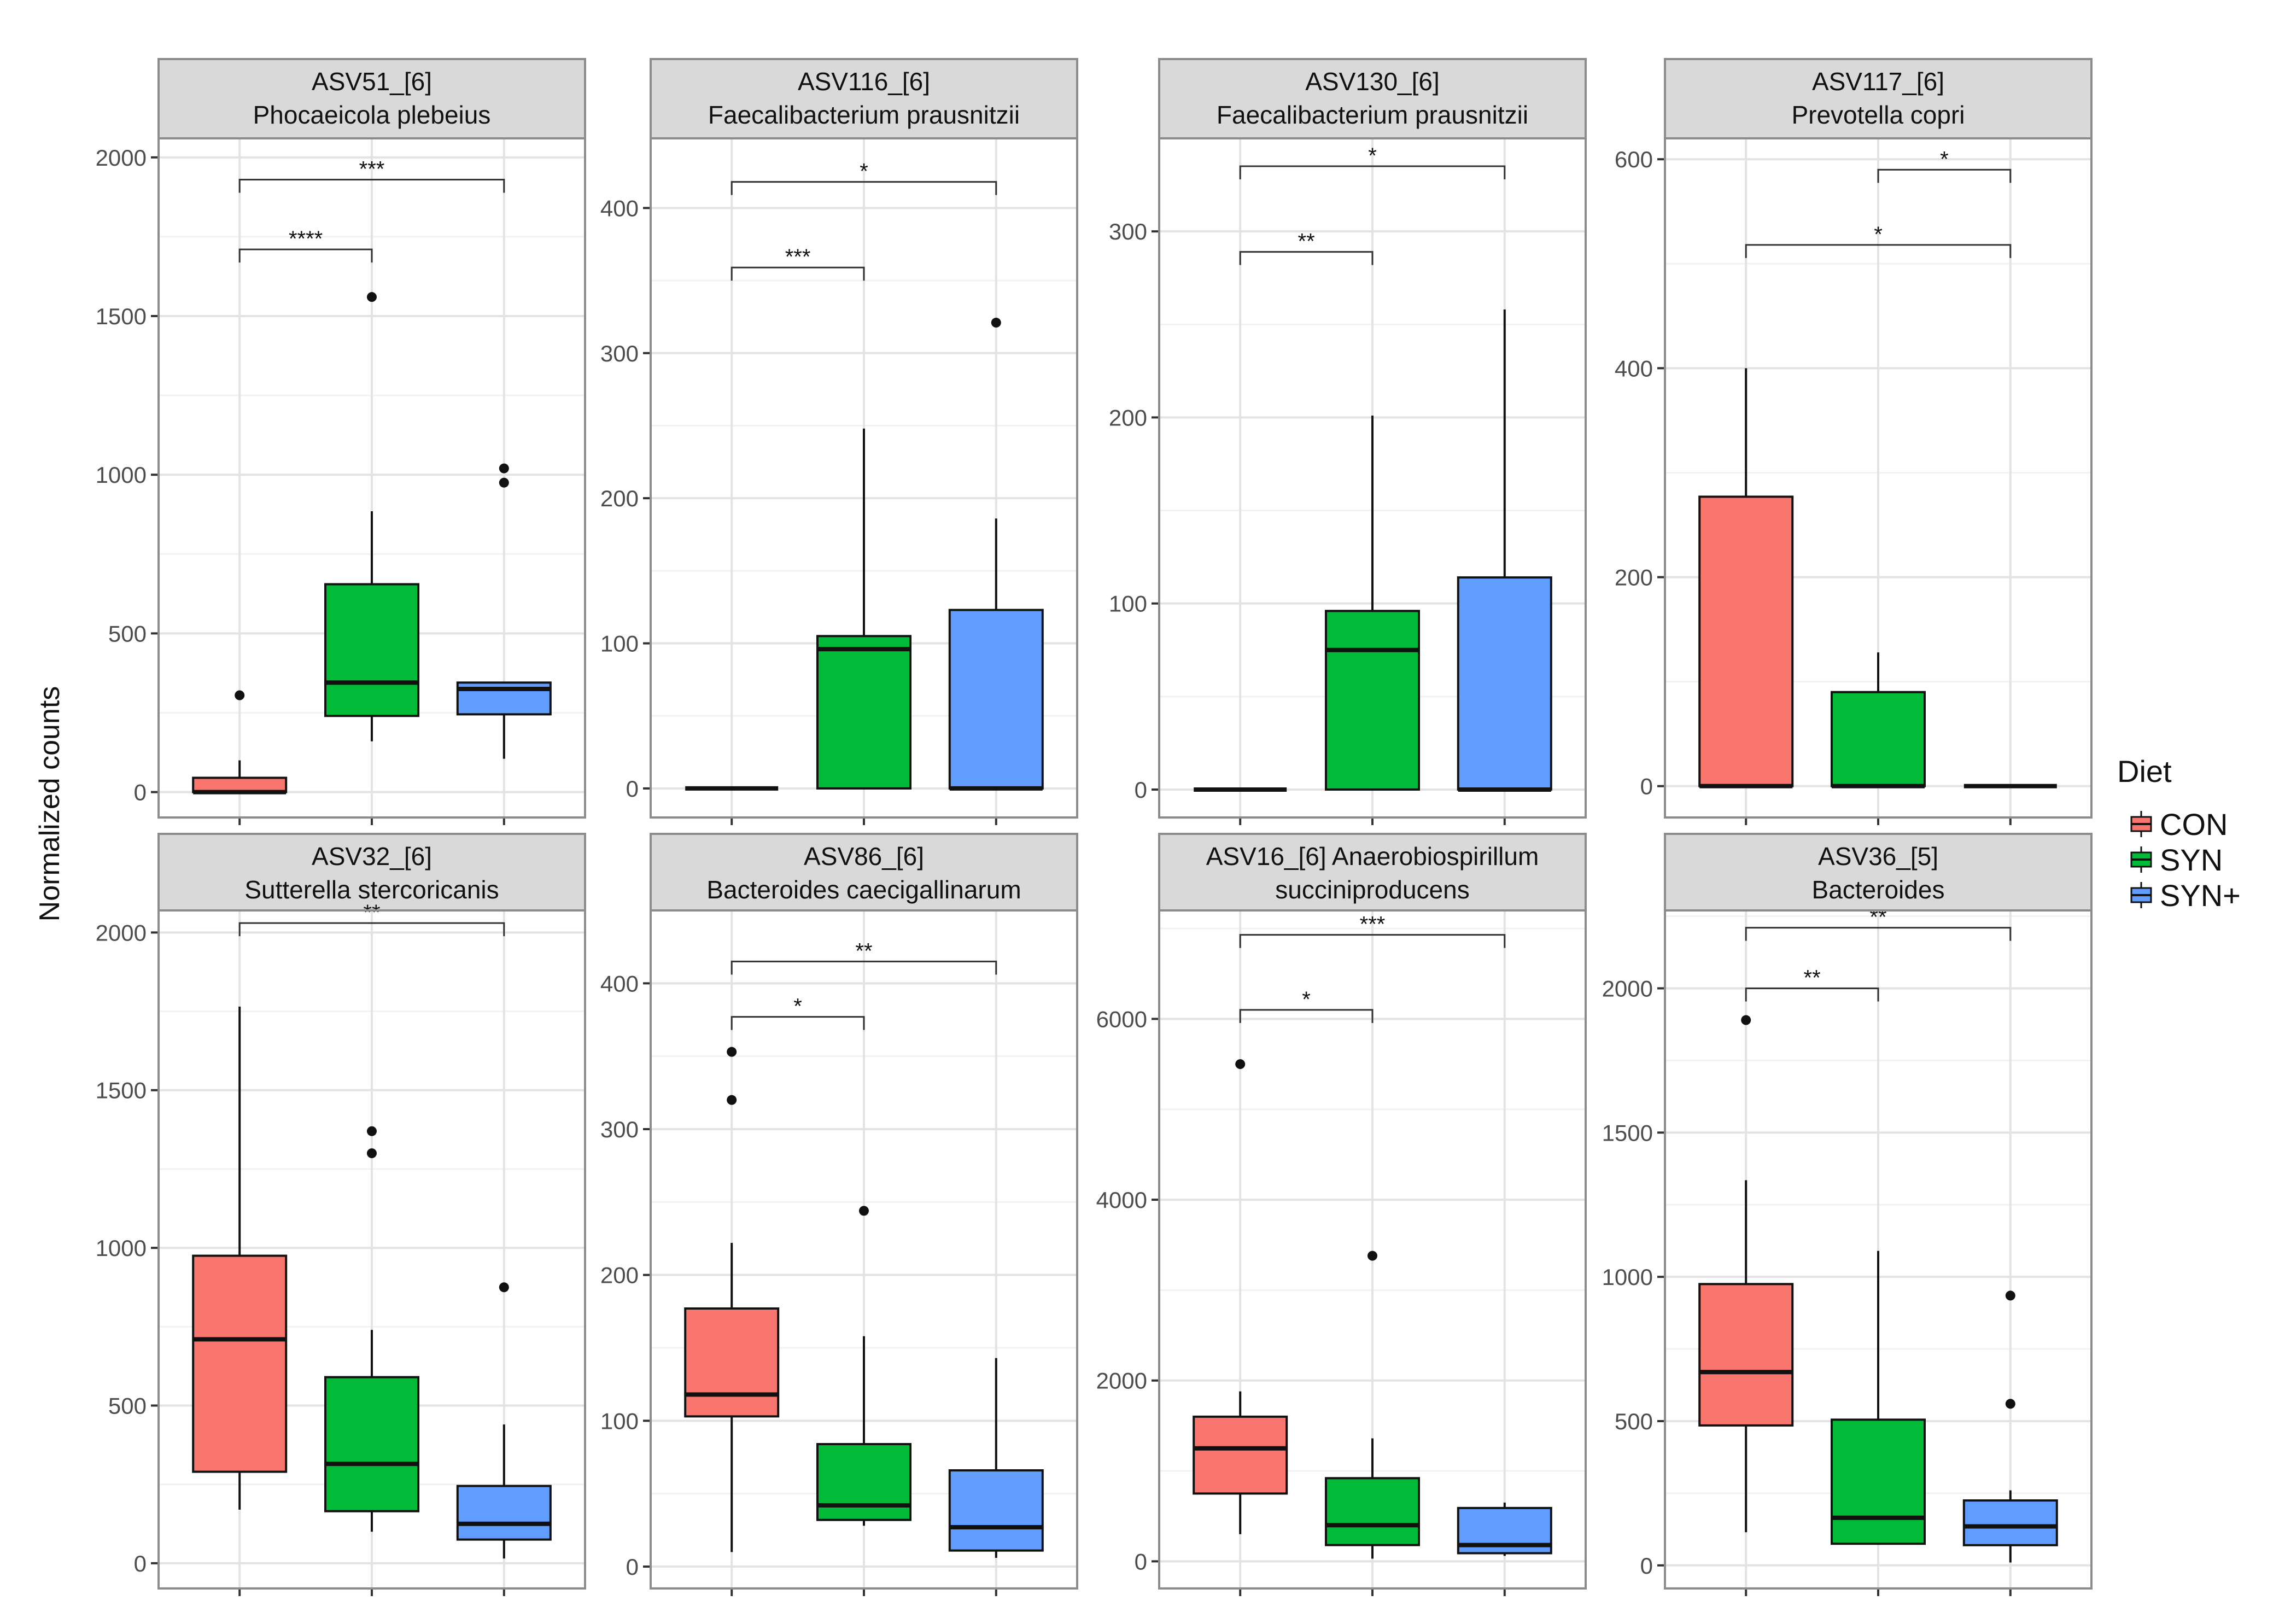 The image size is (2285, 1624). I want to click on facet-title-line1: ASV116_[6], so click(864, 81).